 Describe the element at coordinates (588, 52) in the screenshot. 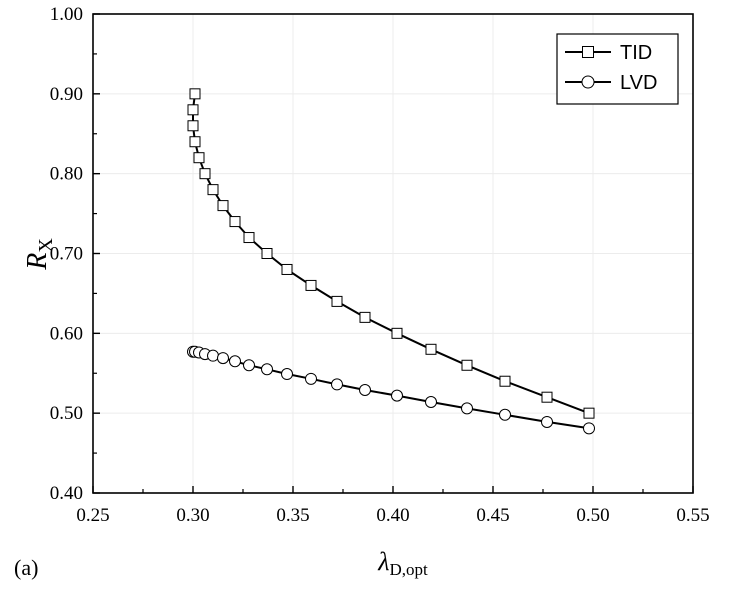

I see `legend-marker-tid` at that location.